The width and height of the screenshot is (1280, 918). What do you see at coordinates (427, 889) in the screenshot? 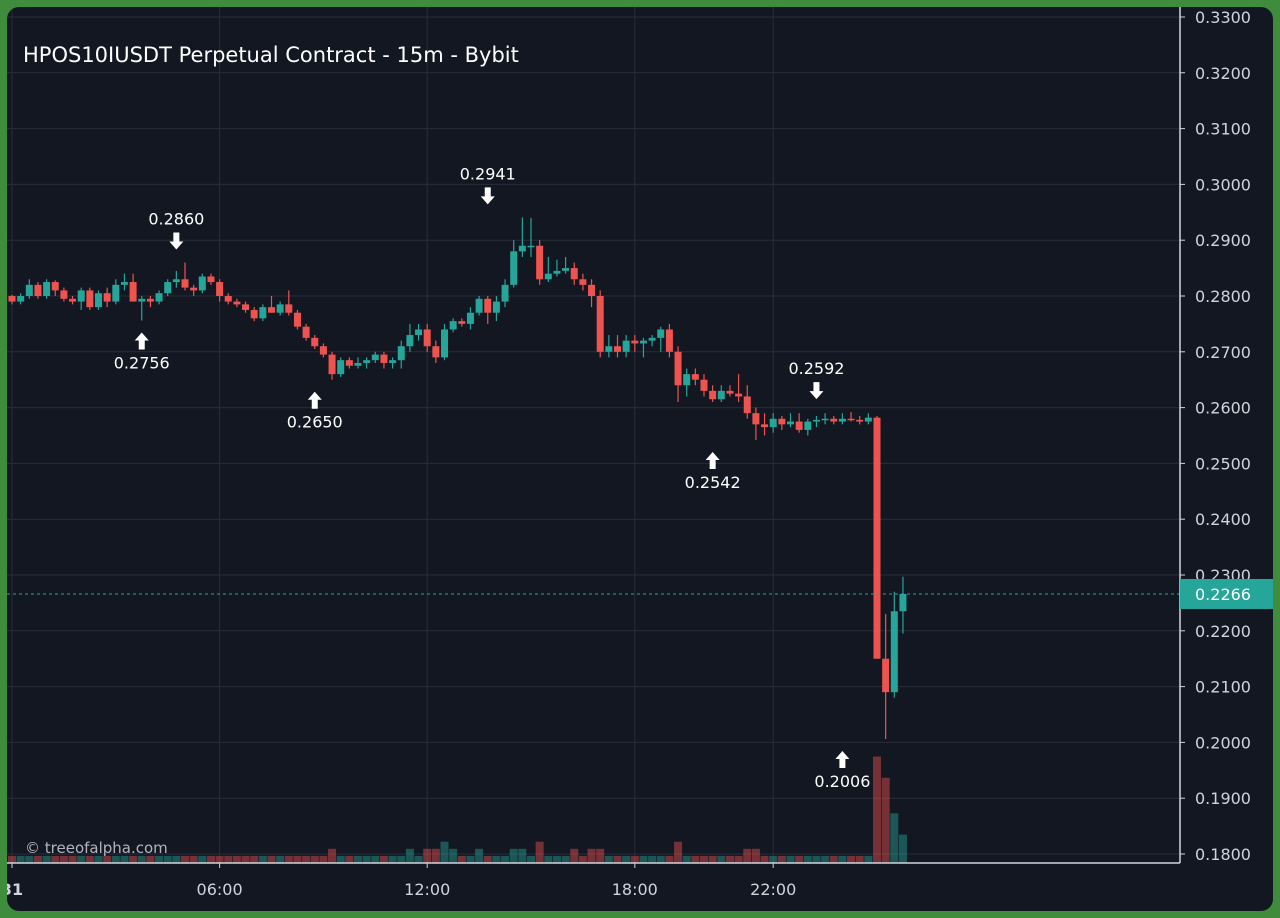
I see `time-tick-label: 12:00` at bounding box center [427, 889].